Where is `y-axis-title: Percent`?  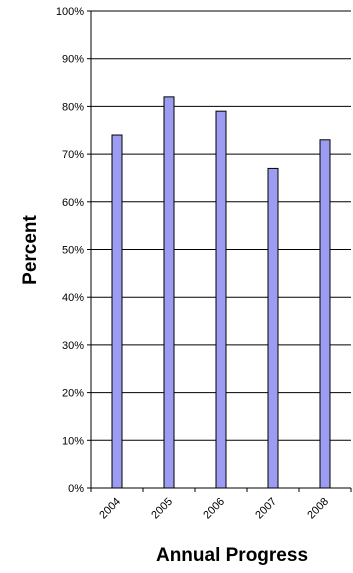 y-axis-title: Percent is located at coordinates (30, 249).